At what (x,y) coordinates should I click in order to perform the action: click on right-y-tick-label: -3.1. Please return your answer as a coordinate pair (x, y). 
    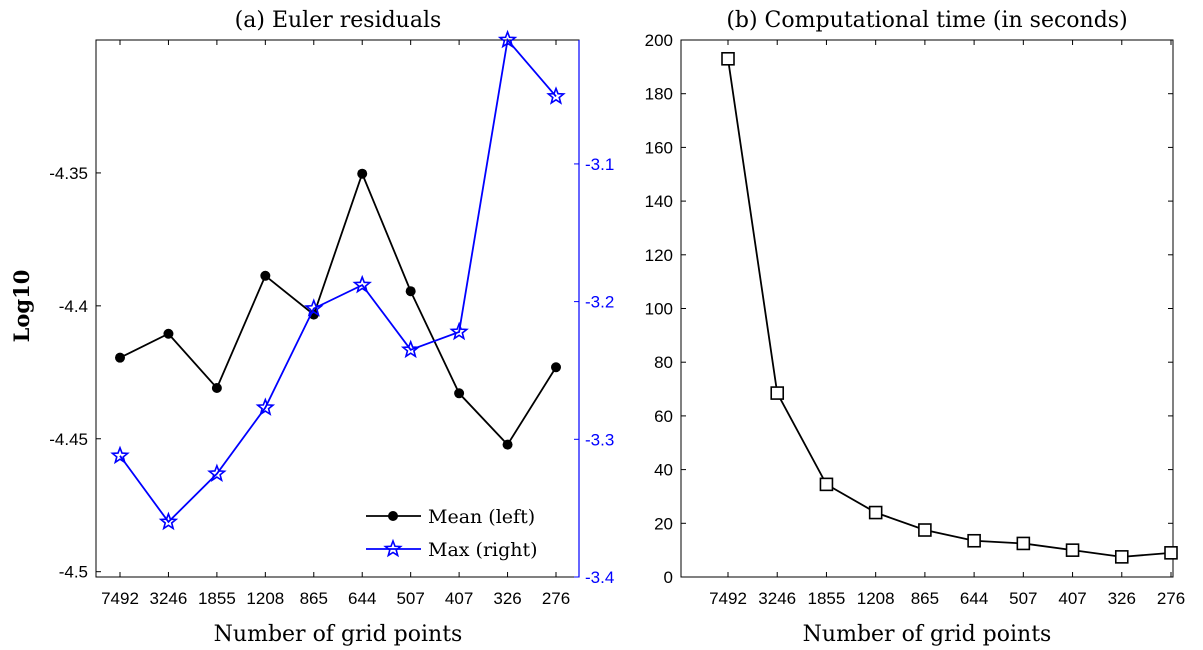
    Looking at the image, I should click on (599, 164).